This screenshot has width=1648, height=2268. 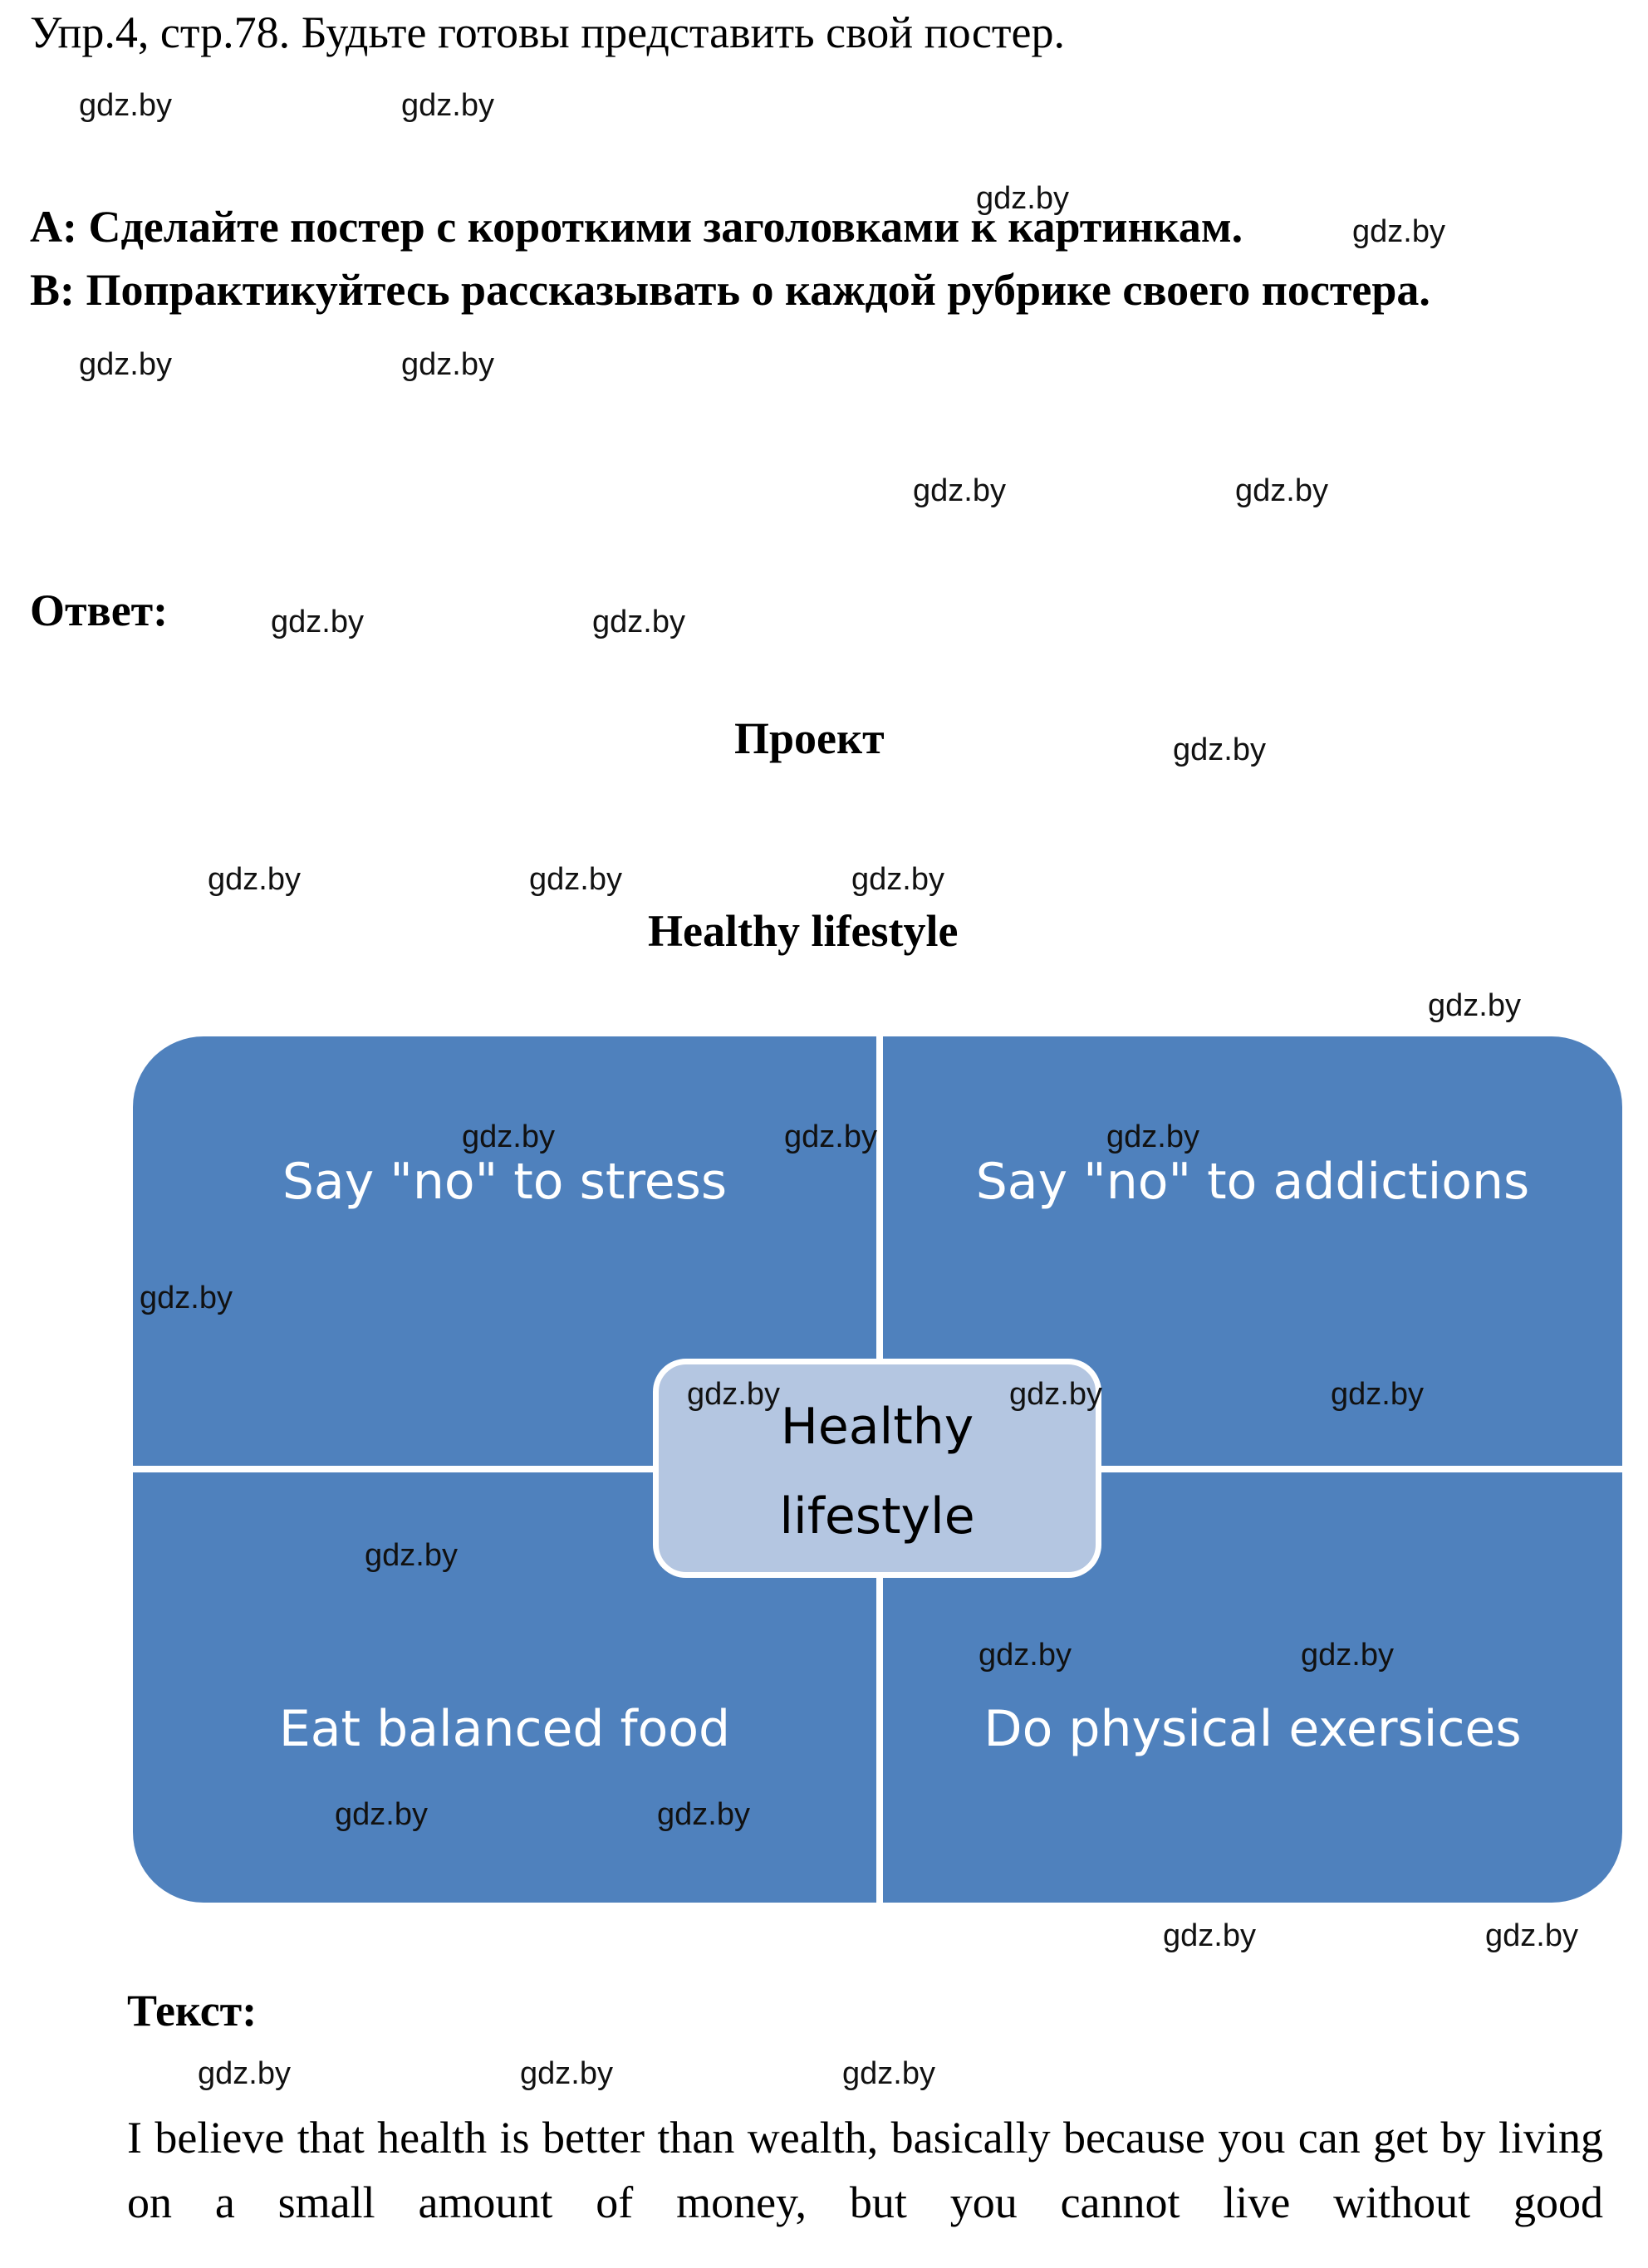 I want to click on text-label: Текст:, so click(x=192, y=2010).